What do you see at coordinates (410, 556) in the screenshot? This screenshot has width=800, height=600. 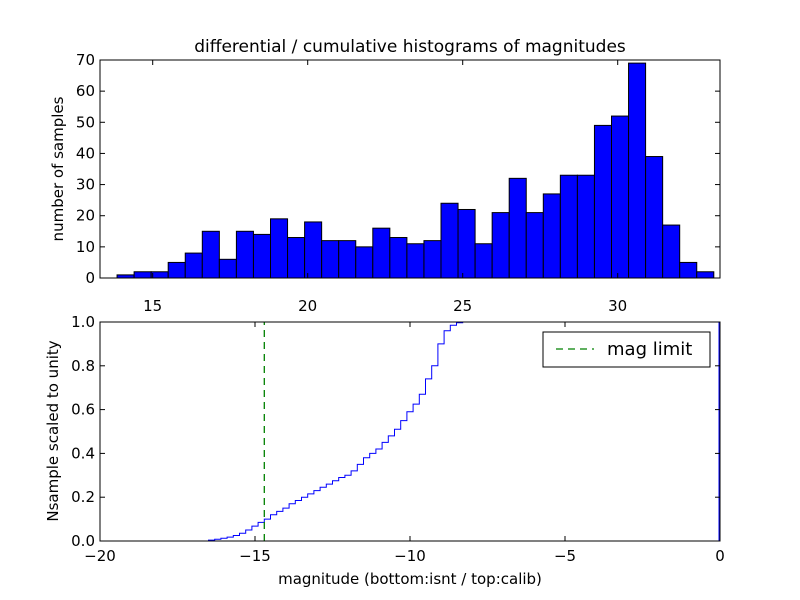 I see `cumulative-x-tick-label: −10` at bounding box center [410, 556].